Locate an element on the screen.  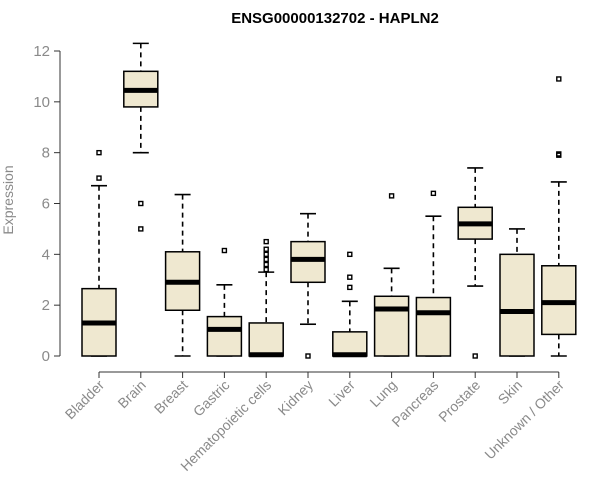
x-tick-label: Prostate is located at coordinates (459, 401).